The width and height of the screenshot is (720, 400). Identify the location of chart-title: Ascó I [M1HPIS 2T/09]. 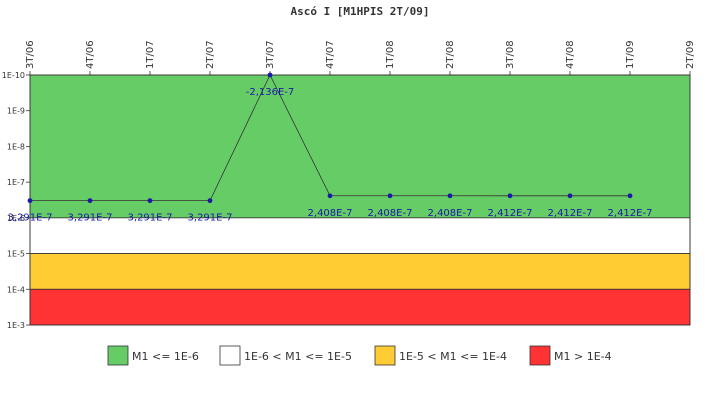
(359, 11).